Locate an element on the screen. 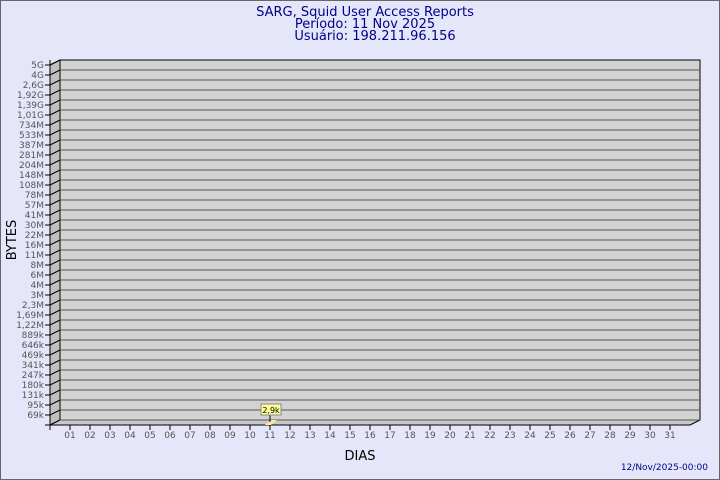 The height and width of the screenshot is (480, 720). x-tick-label: 31 is located at coordinates (669, 436).